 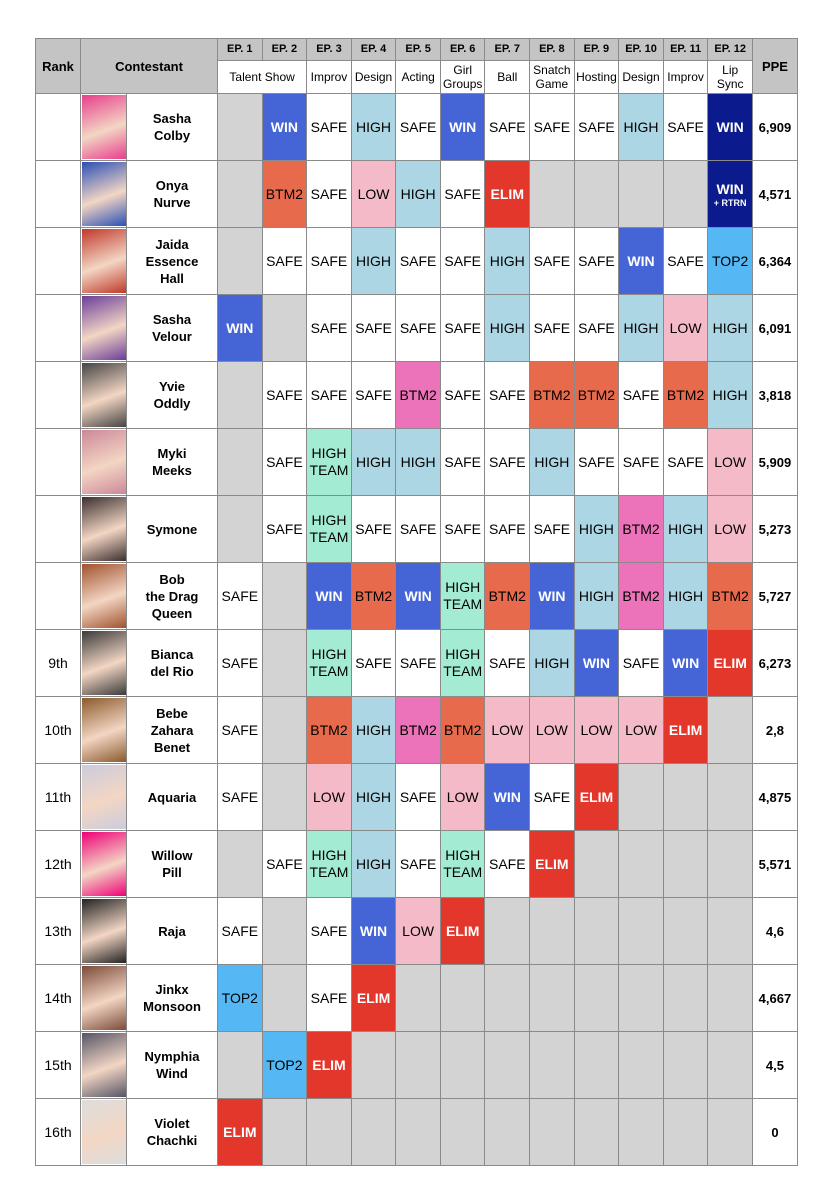 What do you see at coordinates (774, 998) in the screenshot?
I see `ppe-value: 4,667` at bounding box center [774, 998].